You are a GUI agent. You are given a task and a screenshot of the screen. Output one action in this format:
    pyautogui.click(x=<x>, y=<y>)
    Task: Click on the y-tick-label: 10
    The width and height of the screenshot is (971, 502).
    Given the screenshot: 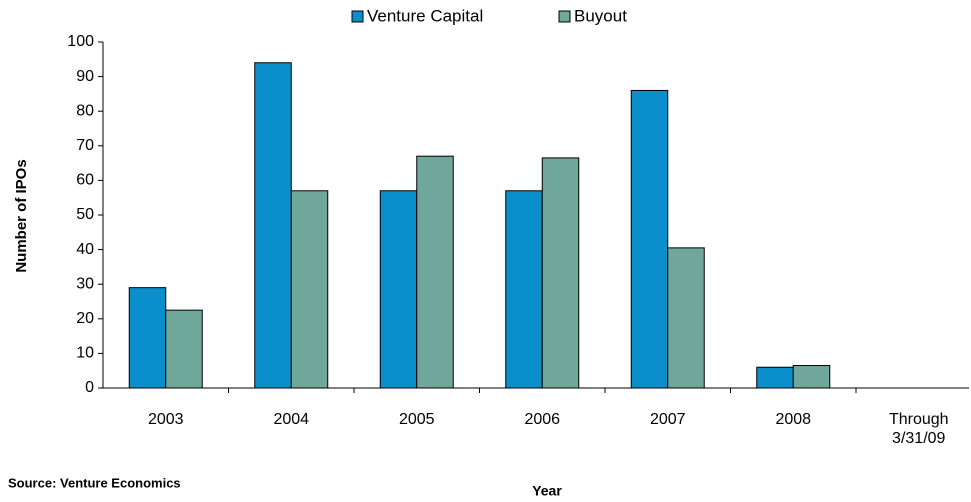 What is the action you would take?
    pyautogui.click(x=85, y=353)
    